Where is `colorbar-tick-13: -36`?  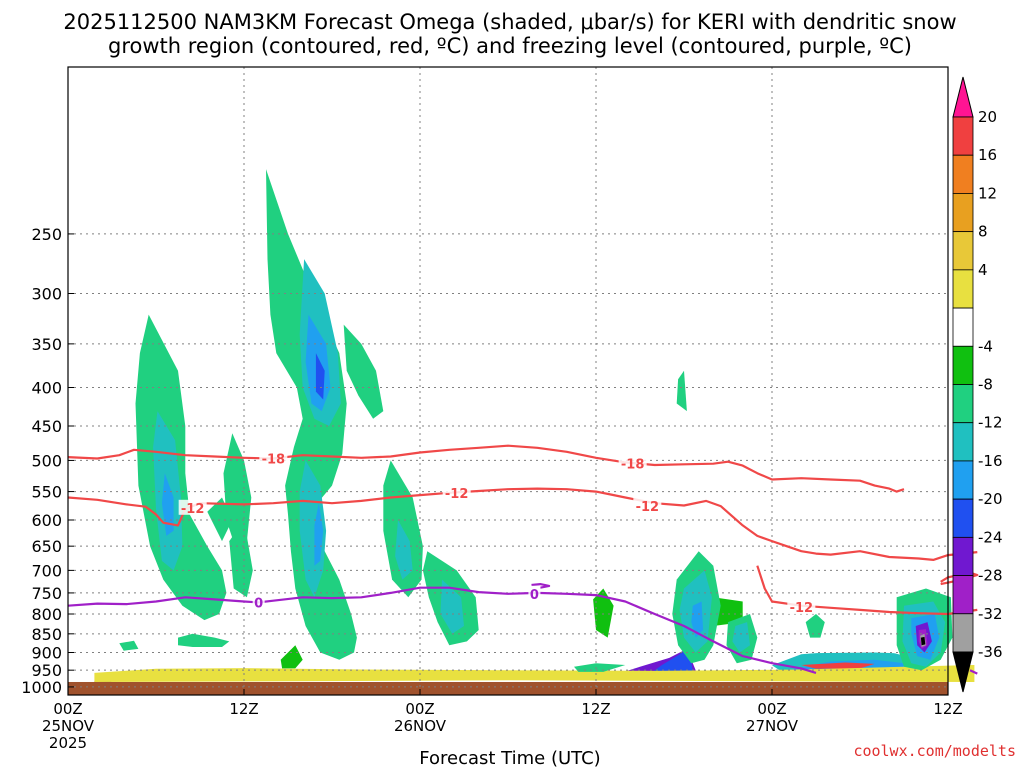
colorbar-tick-13: -36 is located at coordinates (990, 652).